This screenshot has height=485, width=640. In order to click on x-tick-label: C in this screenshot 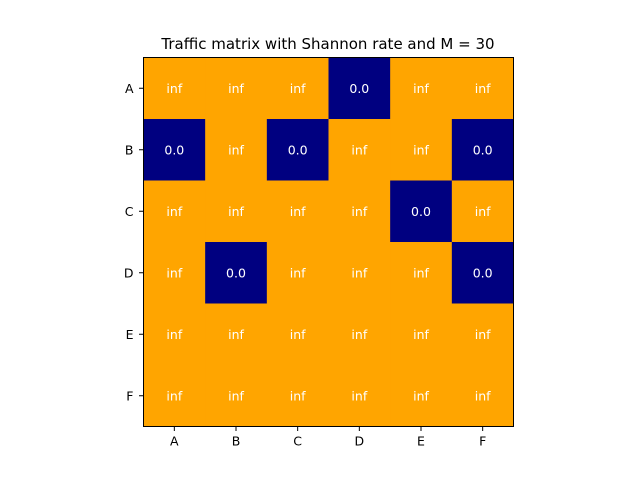, I will do `click(297, 441)`.